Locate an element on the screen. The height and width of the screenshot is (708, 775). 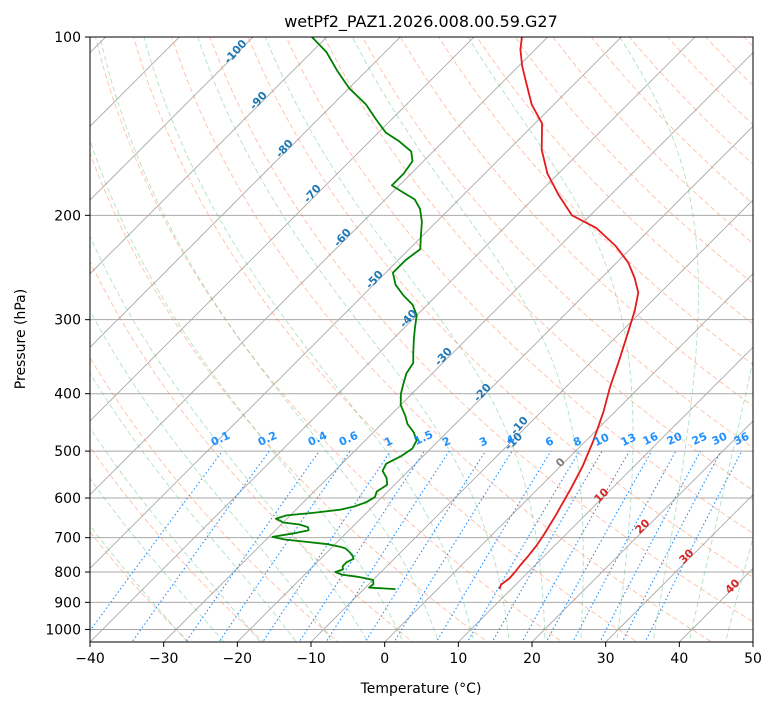
mixing-ratio-label: 16 is located at coordinates (651, 439).